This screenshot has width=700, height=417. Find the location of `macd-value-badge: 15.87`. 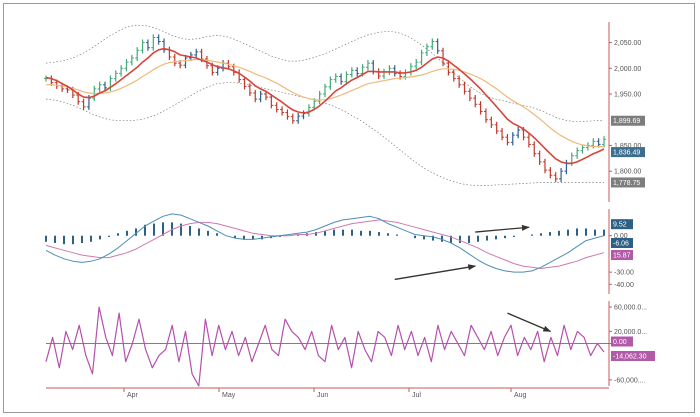

macd-value-badge: 15.87 is located at coordinates (622, 255).